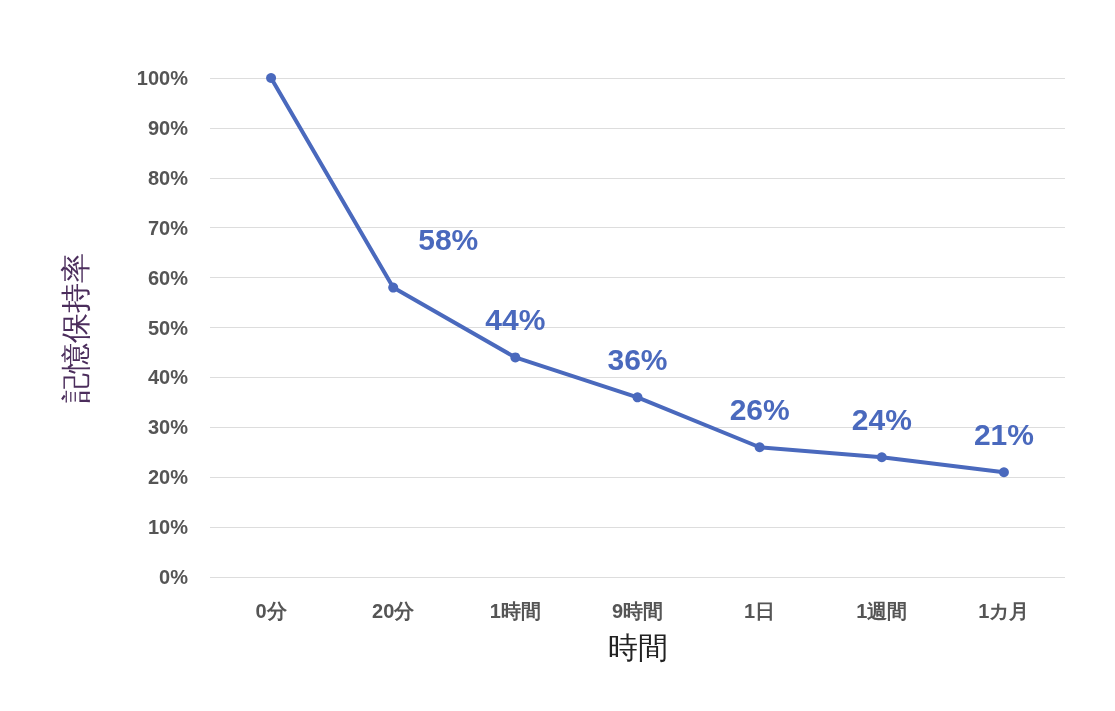 The height and width of the screenshot is (711, 1115). I want to click on y-tick-label: 100%, so click(162, 78).